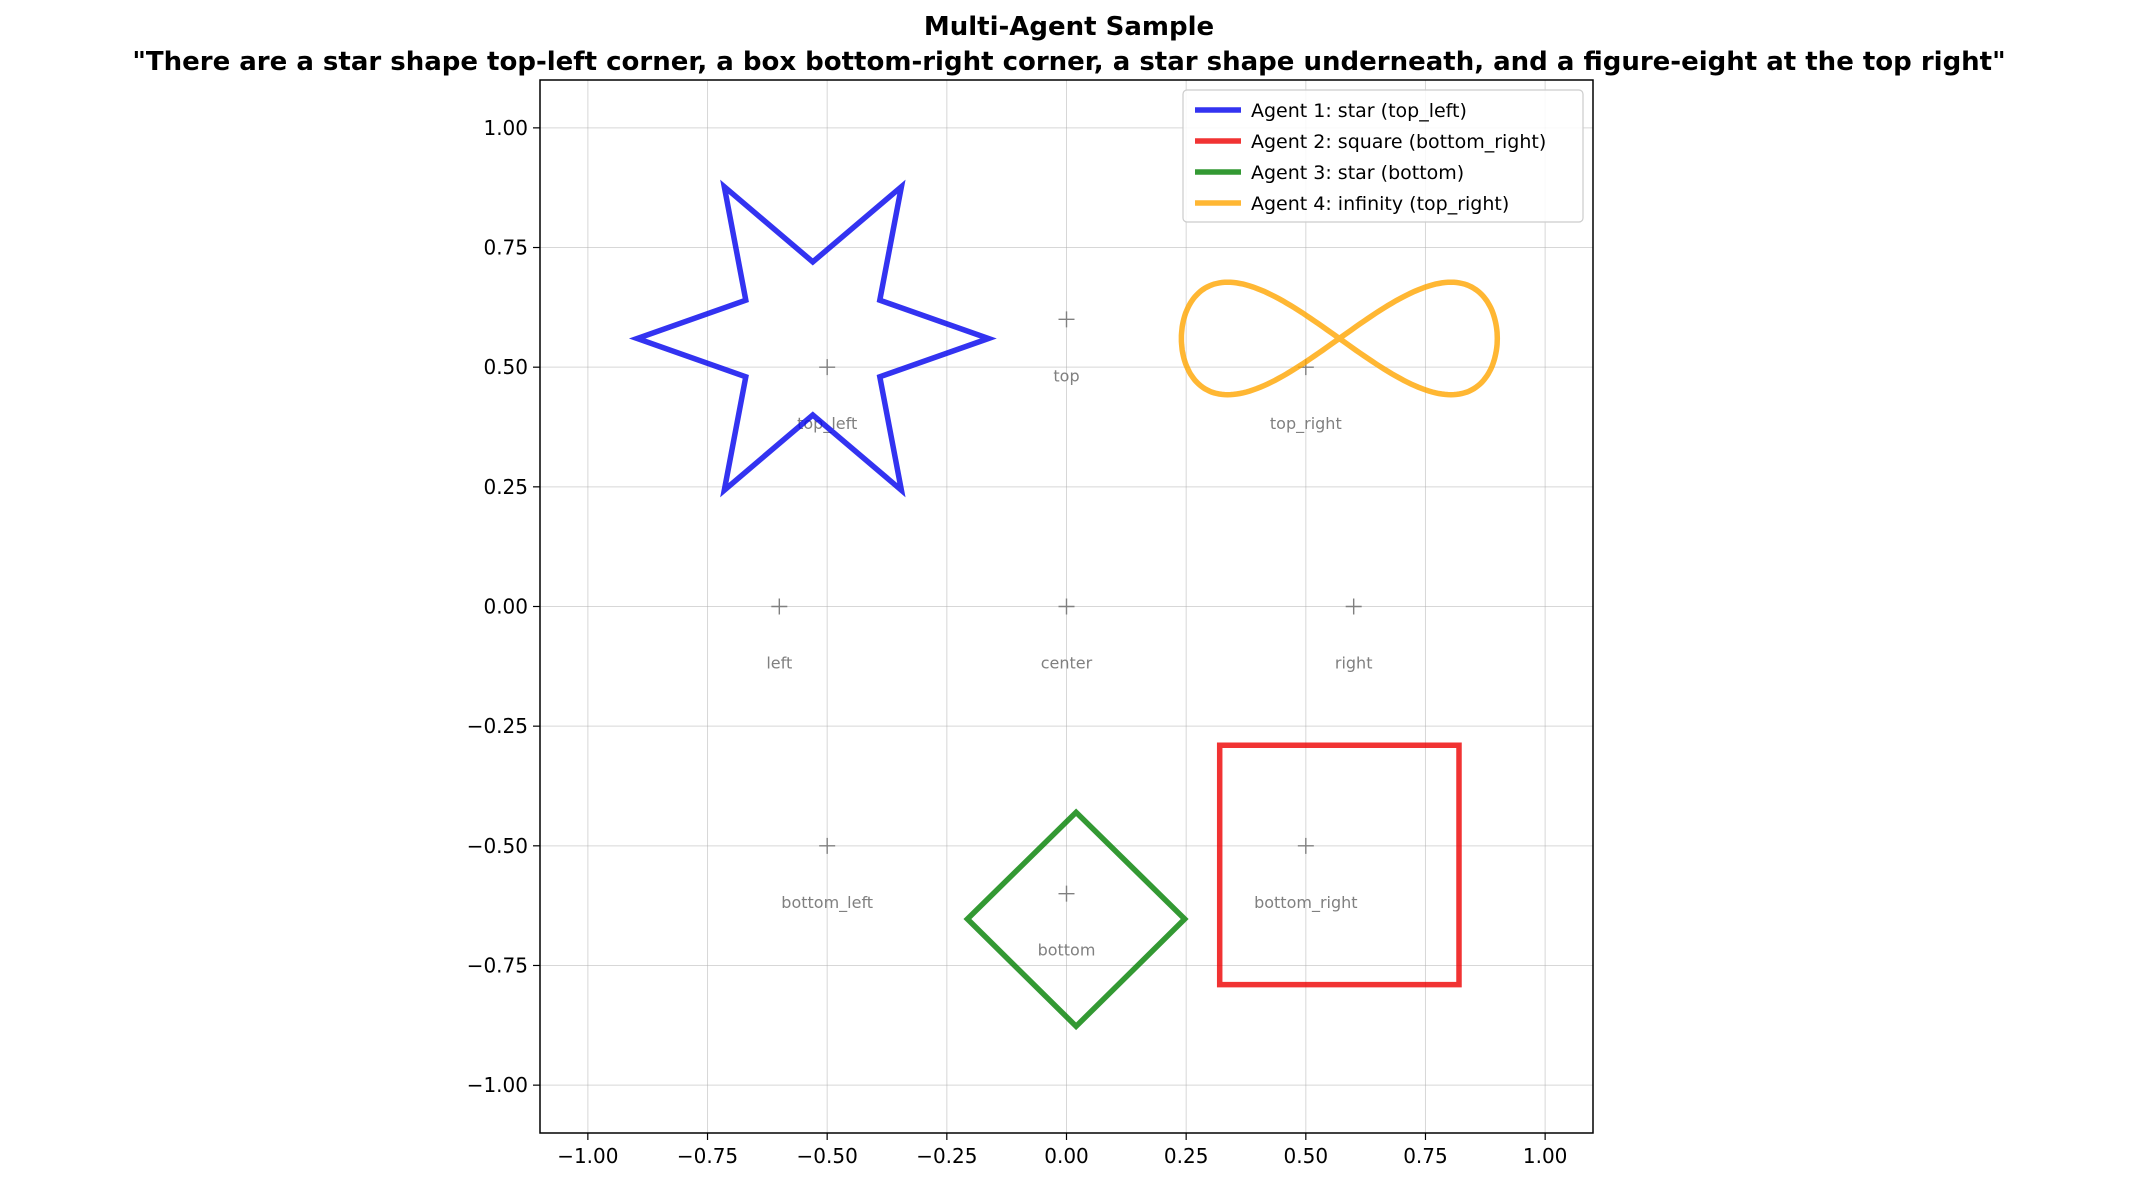 Image resolution: width=2129 pixels, height=1182 pixels. What do you see at coordinates (1545, 1156) in the screenshot?
I see `x-tick-label: 1.00` at bounding box center [1545, 1156].